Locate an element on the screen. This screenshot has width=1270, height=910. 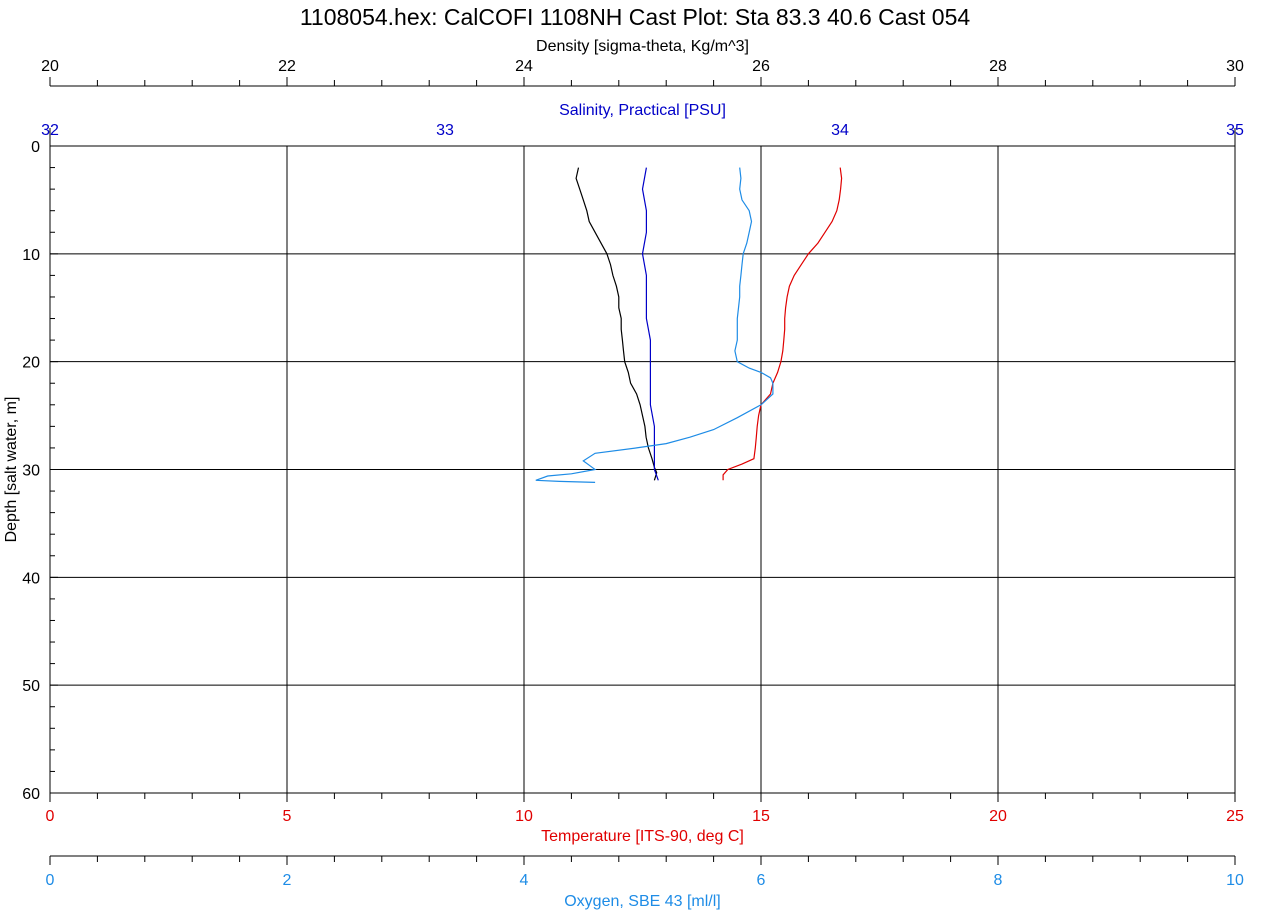
oxygen-tick-label: 0 is located at coordinates (50, 880).